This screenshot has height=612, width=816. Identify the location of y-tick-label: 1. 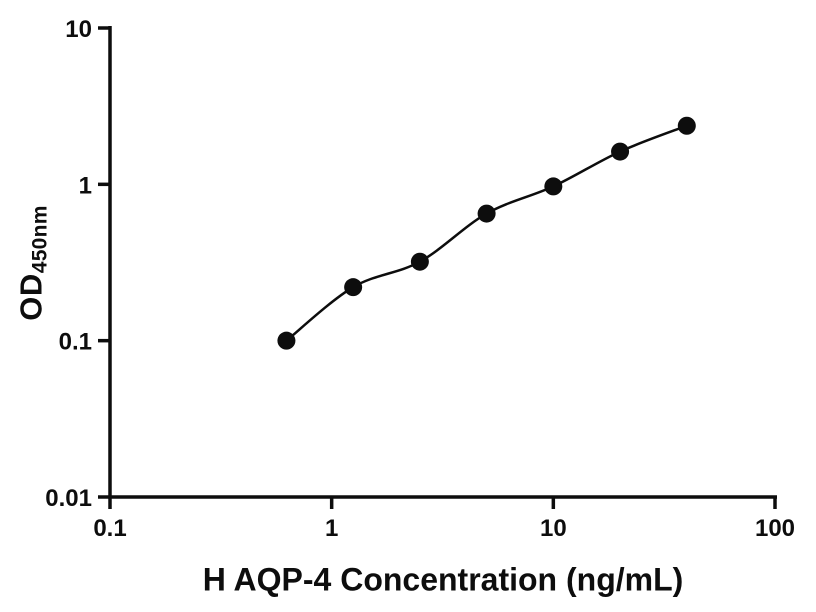
(85, 185).